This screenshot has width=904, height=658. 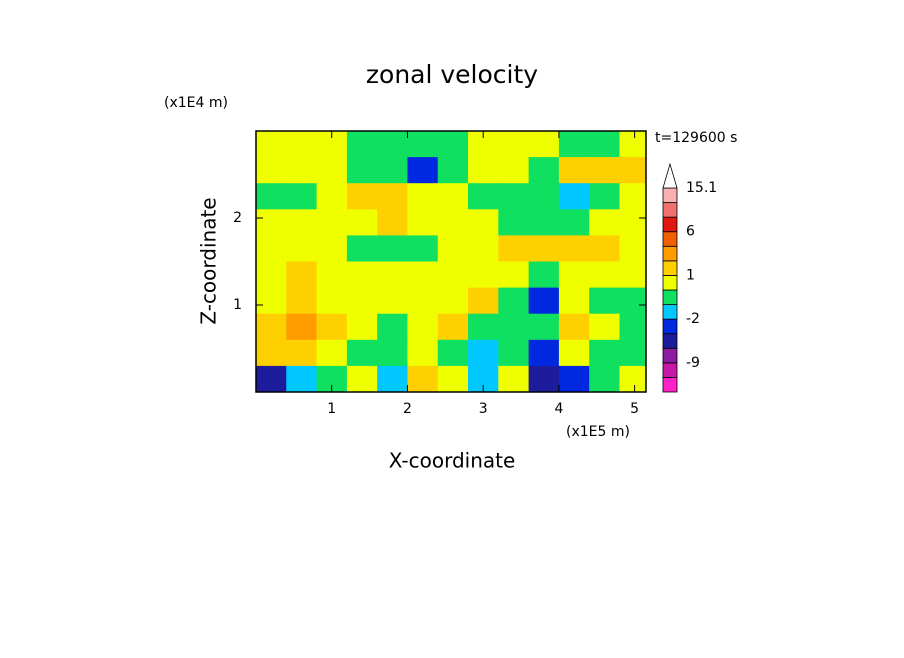 What do you see at coordinates (634, 409) in the screenshot?
I see `x-tick-label: 5` at bounding box center [634, 409].